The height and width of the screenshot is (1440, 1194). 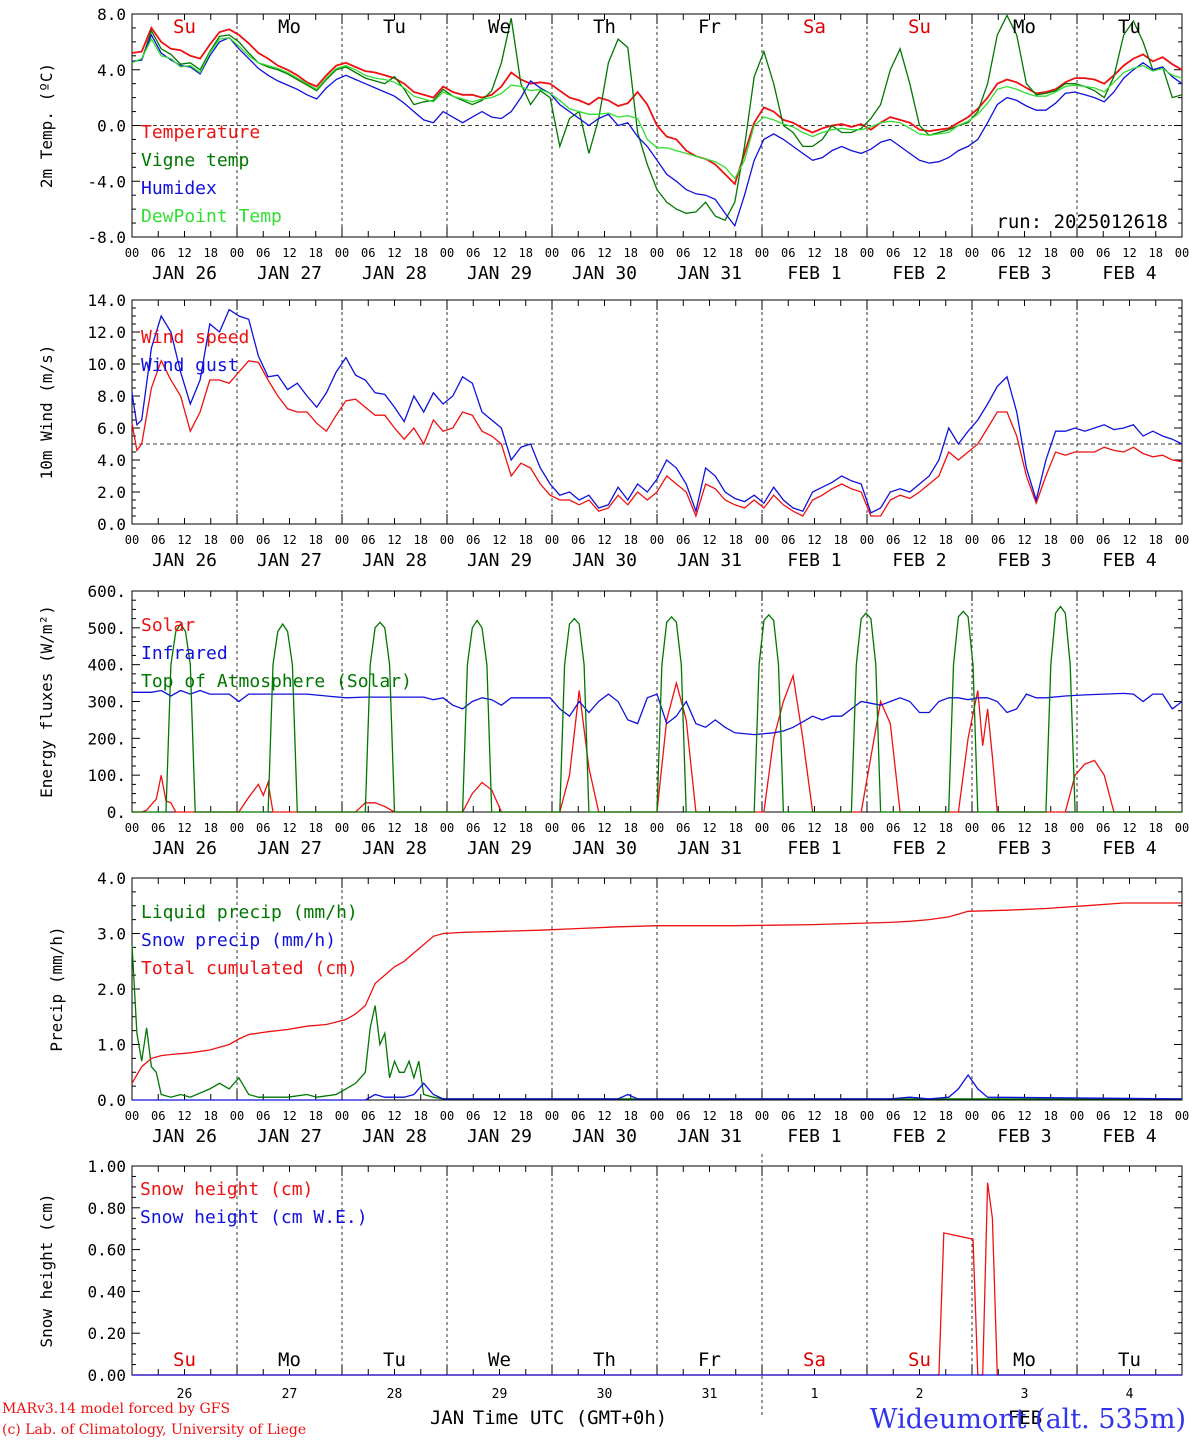 I want to click on y-tick-label: 600., so click(x=106, y=591).